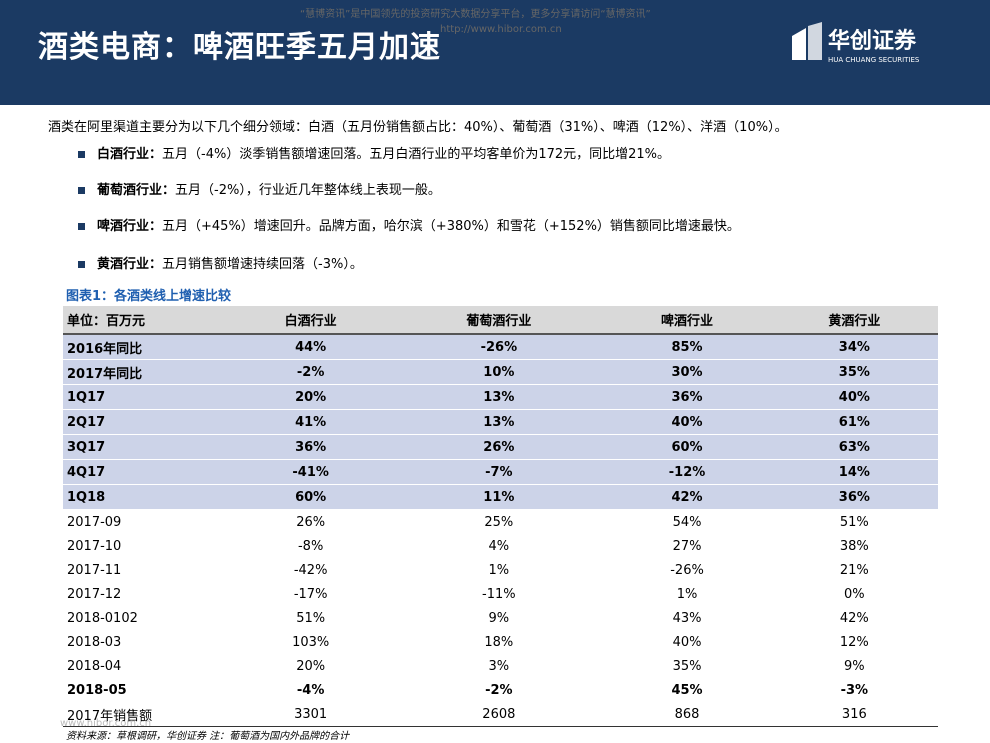 This screenshot has width=990, height=743. What do you see at coordinates (311, 347) in the screenshot?
I see `table-cell: 44%` at bounding box center [311, 347].